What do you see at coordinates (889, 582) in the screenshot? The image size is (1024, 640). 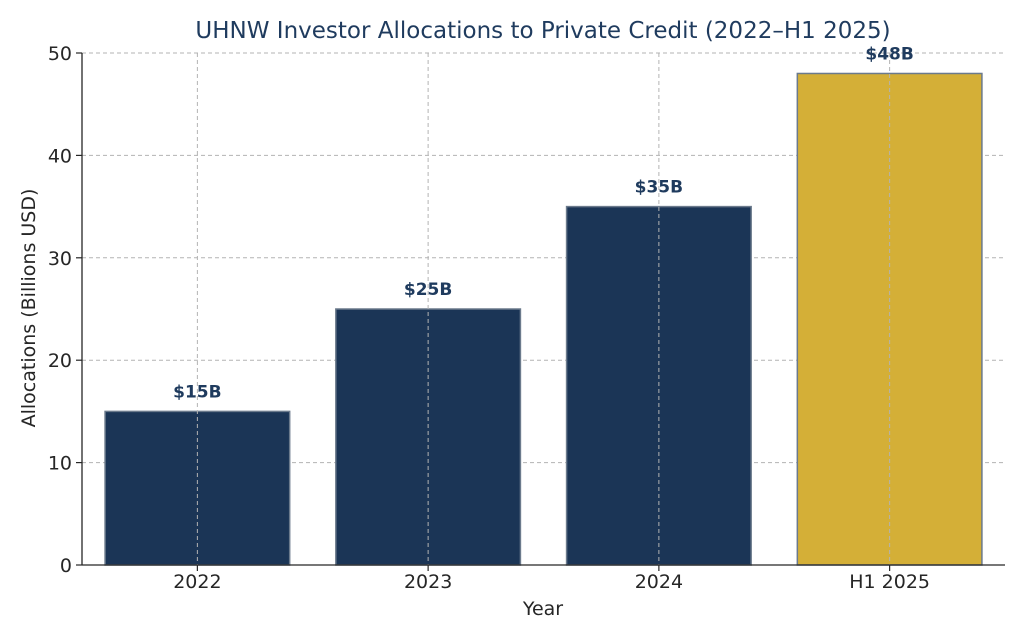 I see `x-tick-label: H1 2025` at bounding box center [889, 582].